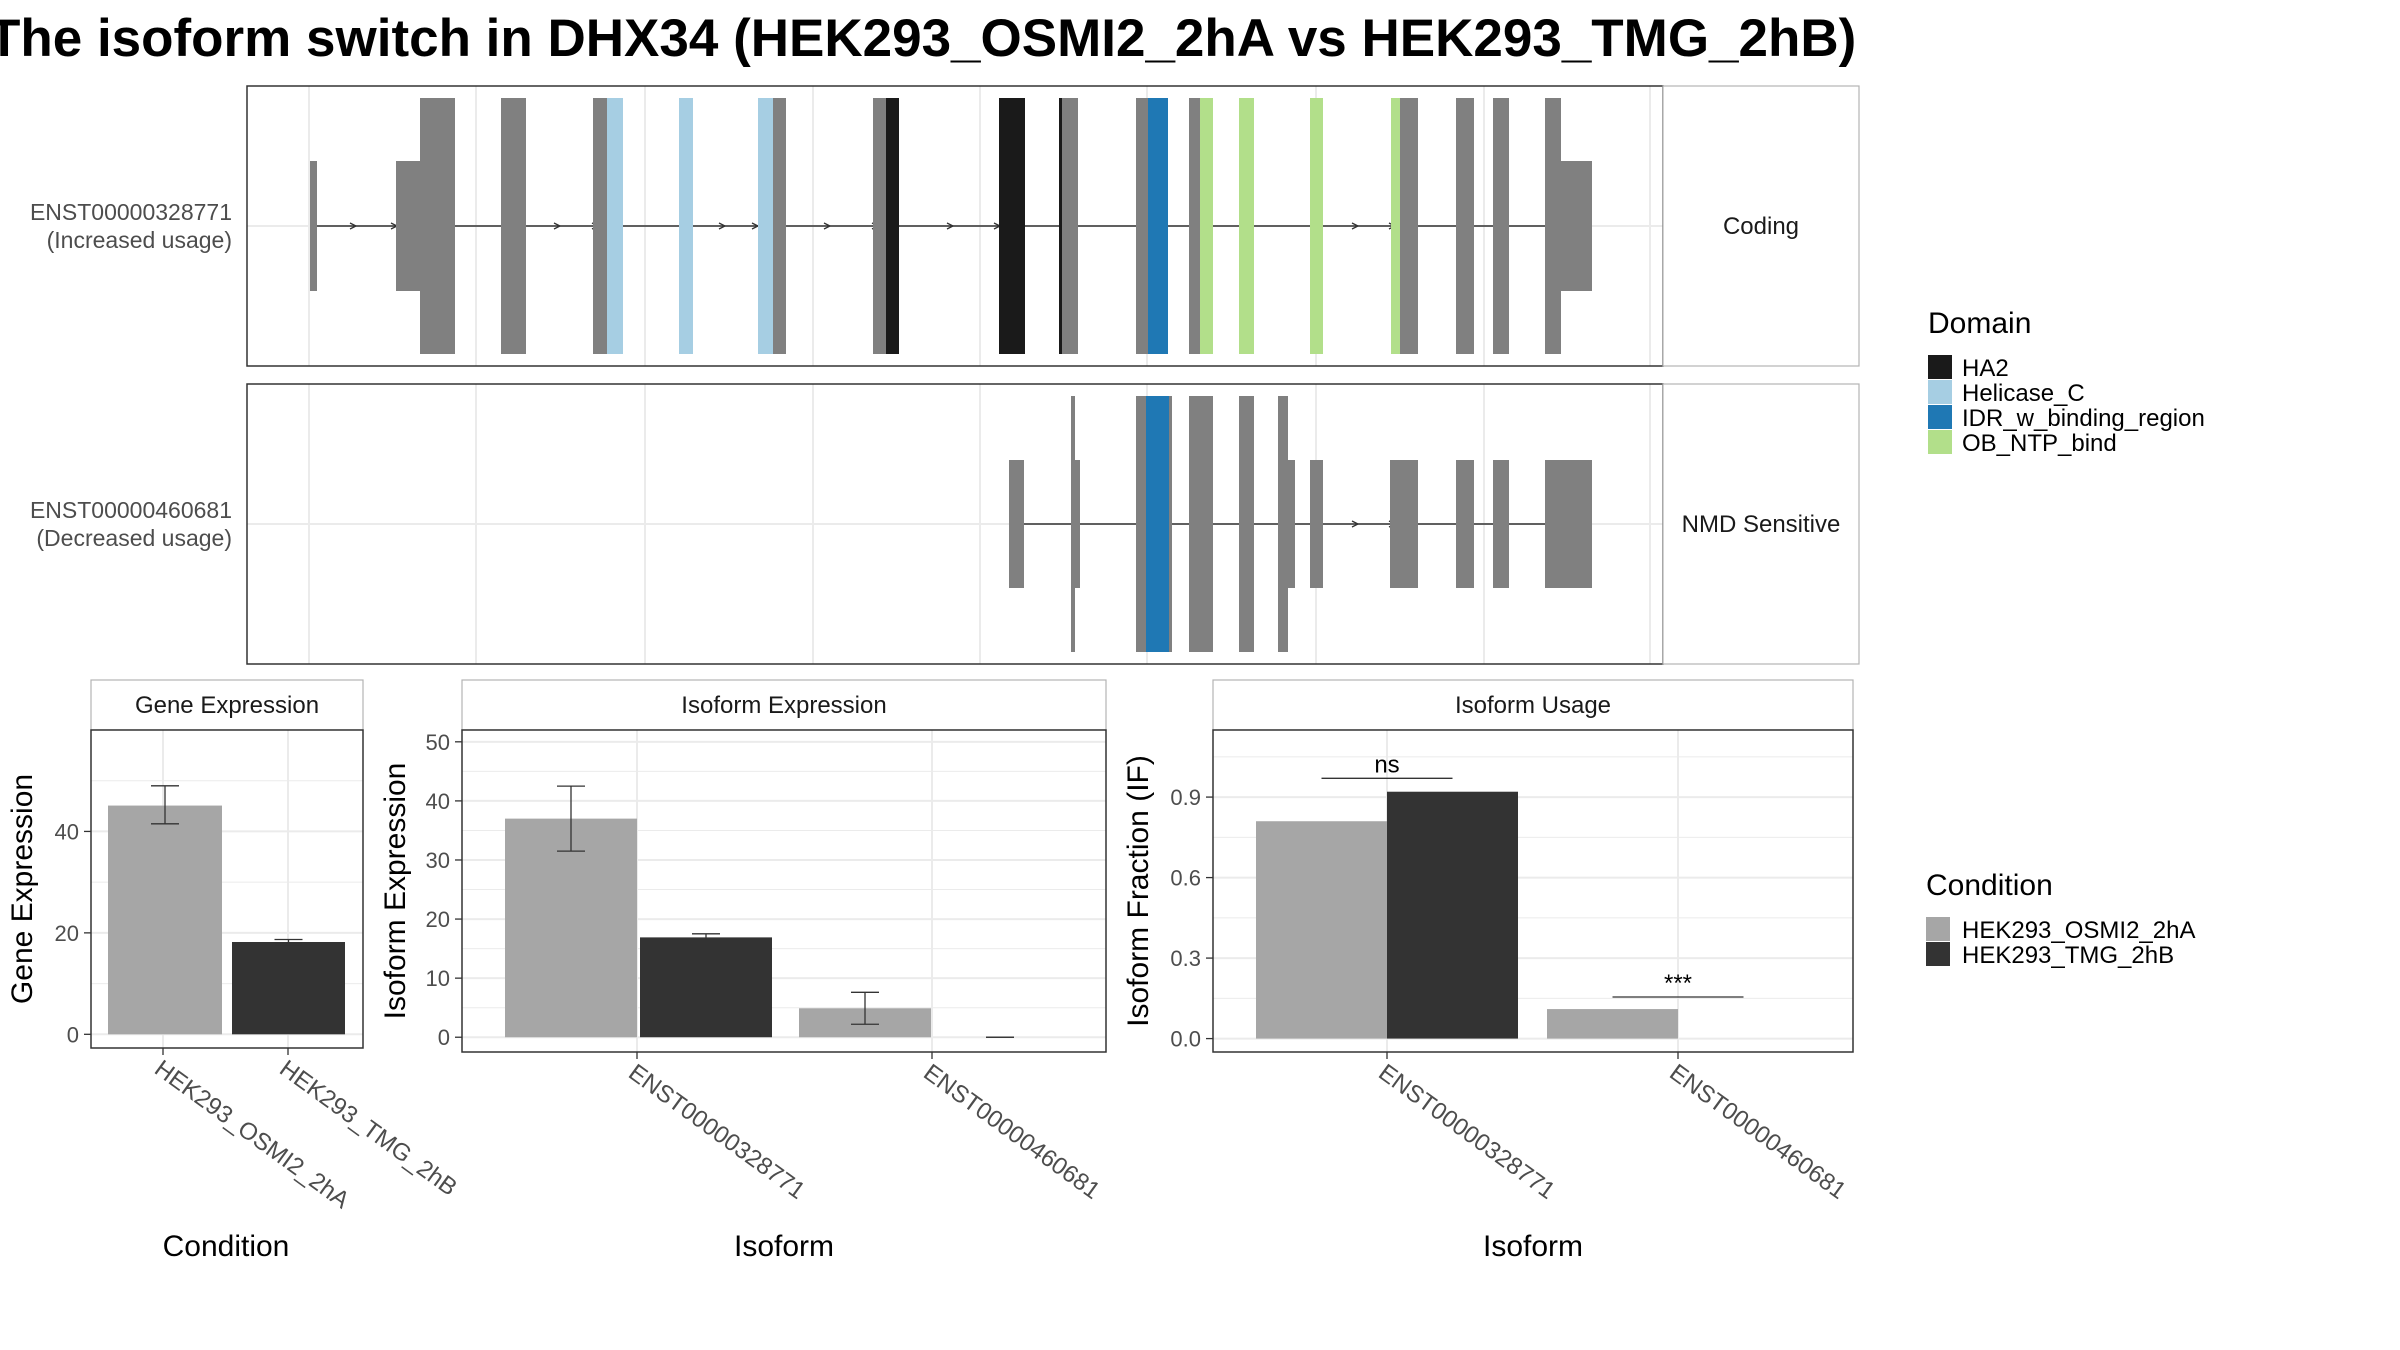 This screenshot has width=2400, height=1350. What do you see at coordinates (1757, 1132) in the screenshot?
I see `isoform_usage-xtick-label-1: ENST00000460681` at bounding box center [1757, 1132].